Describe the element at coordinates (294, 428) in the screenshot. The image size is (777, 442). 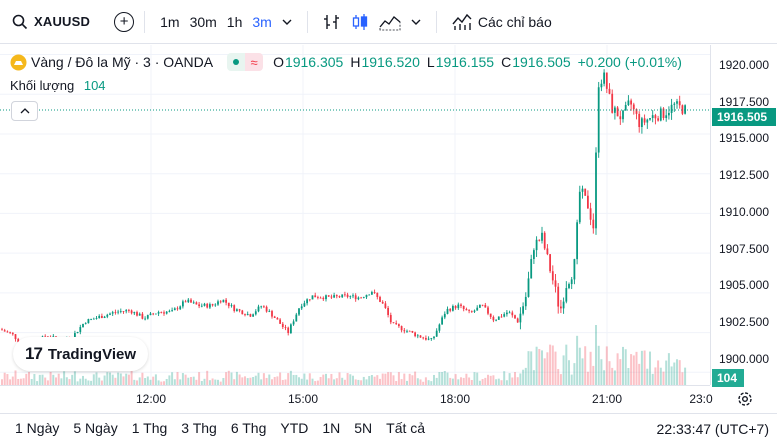
I see `range-ytd: YTD` at that location.